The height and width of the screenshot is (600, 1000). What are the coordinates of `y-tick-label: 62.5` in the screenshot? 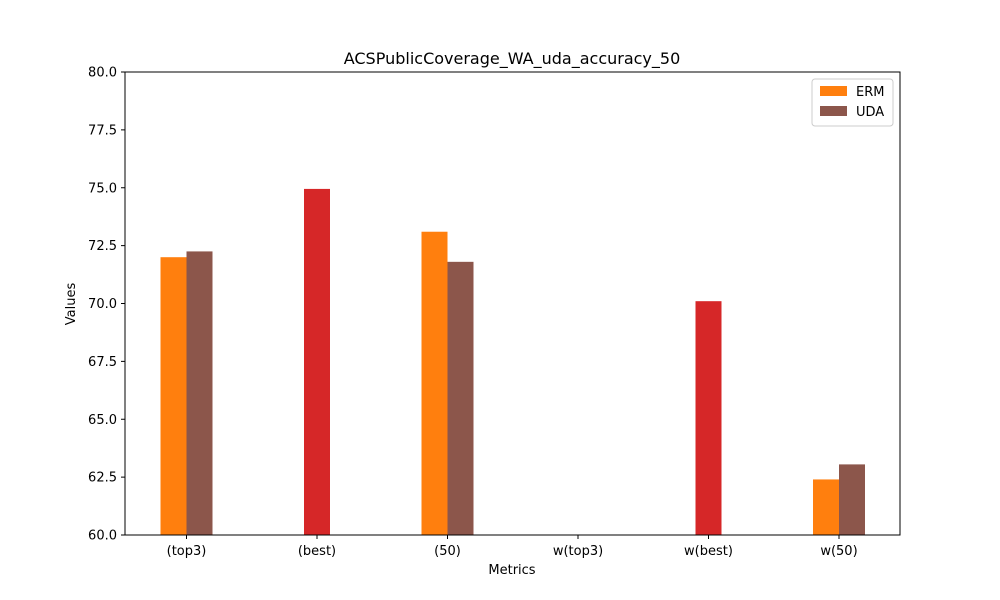 It's located at (102, 478).